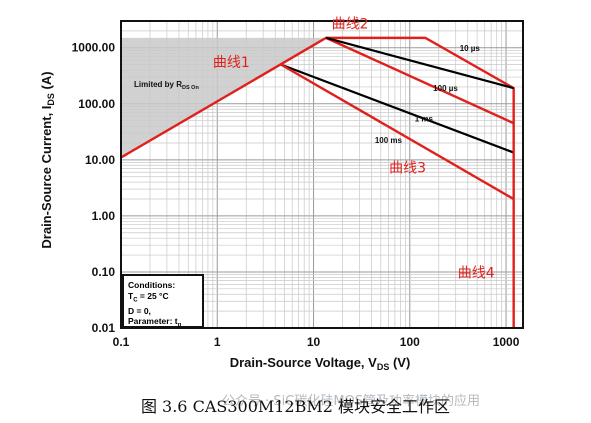 Image resolution: width=591 pixels, height=423 pixels. What do you see at coordinates (155, 322) in the screenshot?
I see `conditions-param: Parameter: tp` at bounding box center [155, 322].